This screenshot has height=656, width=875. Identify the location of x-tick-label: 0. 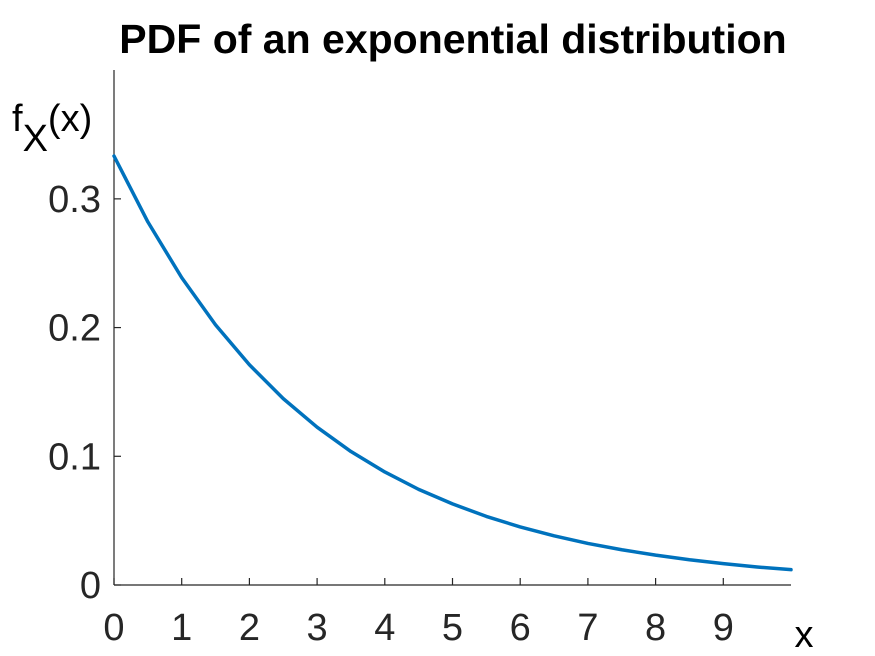
(113, 628).